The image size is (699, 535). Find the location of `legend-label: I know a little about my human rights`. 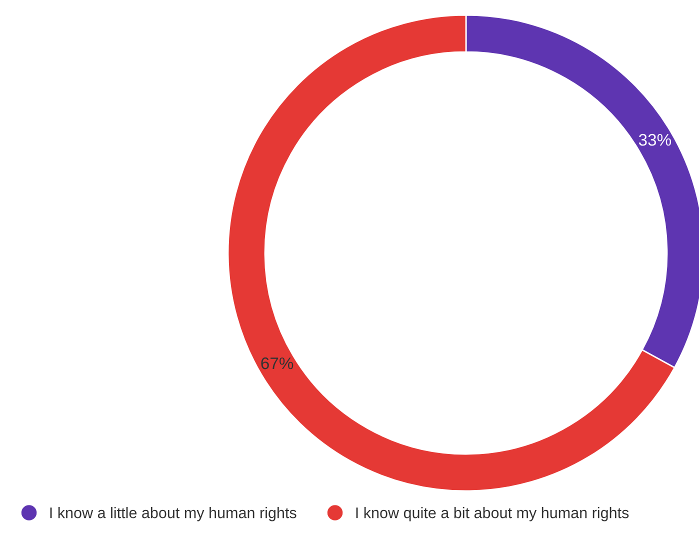

legend-label: I know a little about my human rights is located at coordinates (173, 514).